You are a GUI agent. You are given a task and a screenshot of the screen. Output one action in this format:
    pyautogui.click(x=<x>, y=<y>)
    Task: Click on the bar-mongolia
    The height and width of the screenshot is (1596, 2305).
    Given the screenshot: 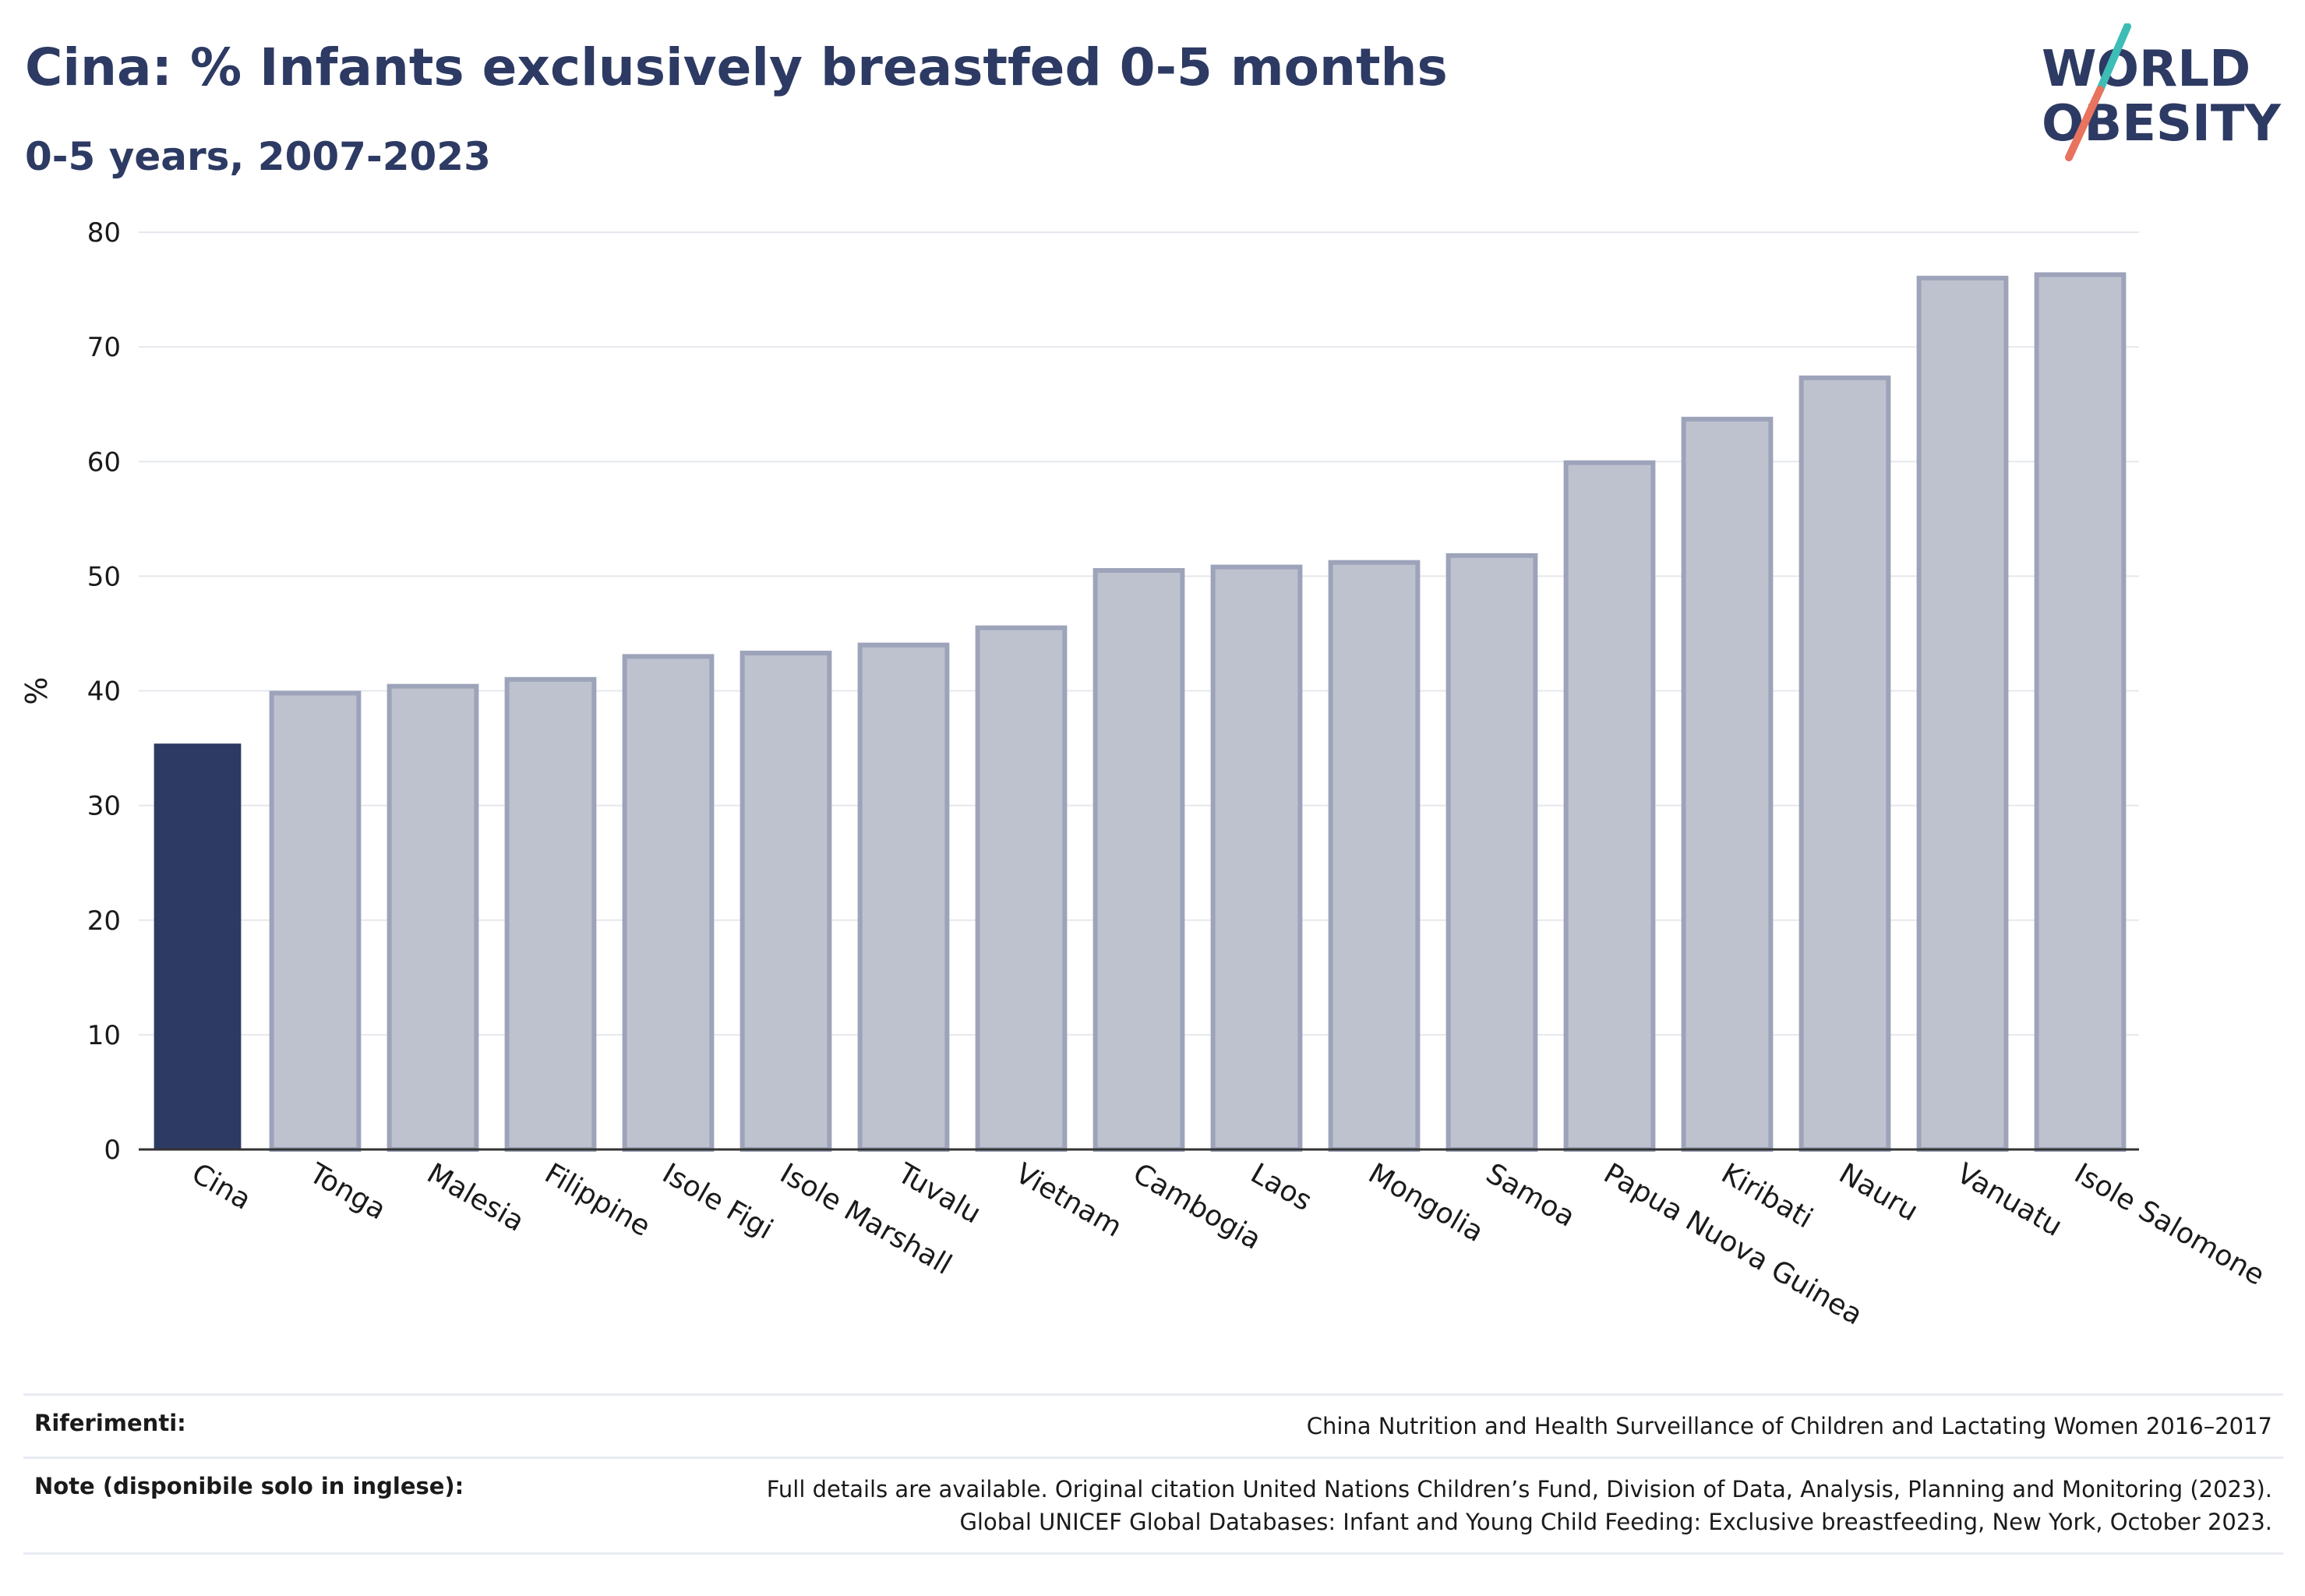 What is the action you would take?
    pyautogui.click(x=1374, y=856)
    